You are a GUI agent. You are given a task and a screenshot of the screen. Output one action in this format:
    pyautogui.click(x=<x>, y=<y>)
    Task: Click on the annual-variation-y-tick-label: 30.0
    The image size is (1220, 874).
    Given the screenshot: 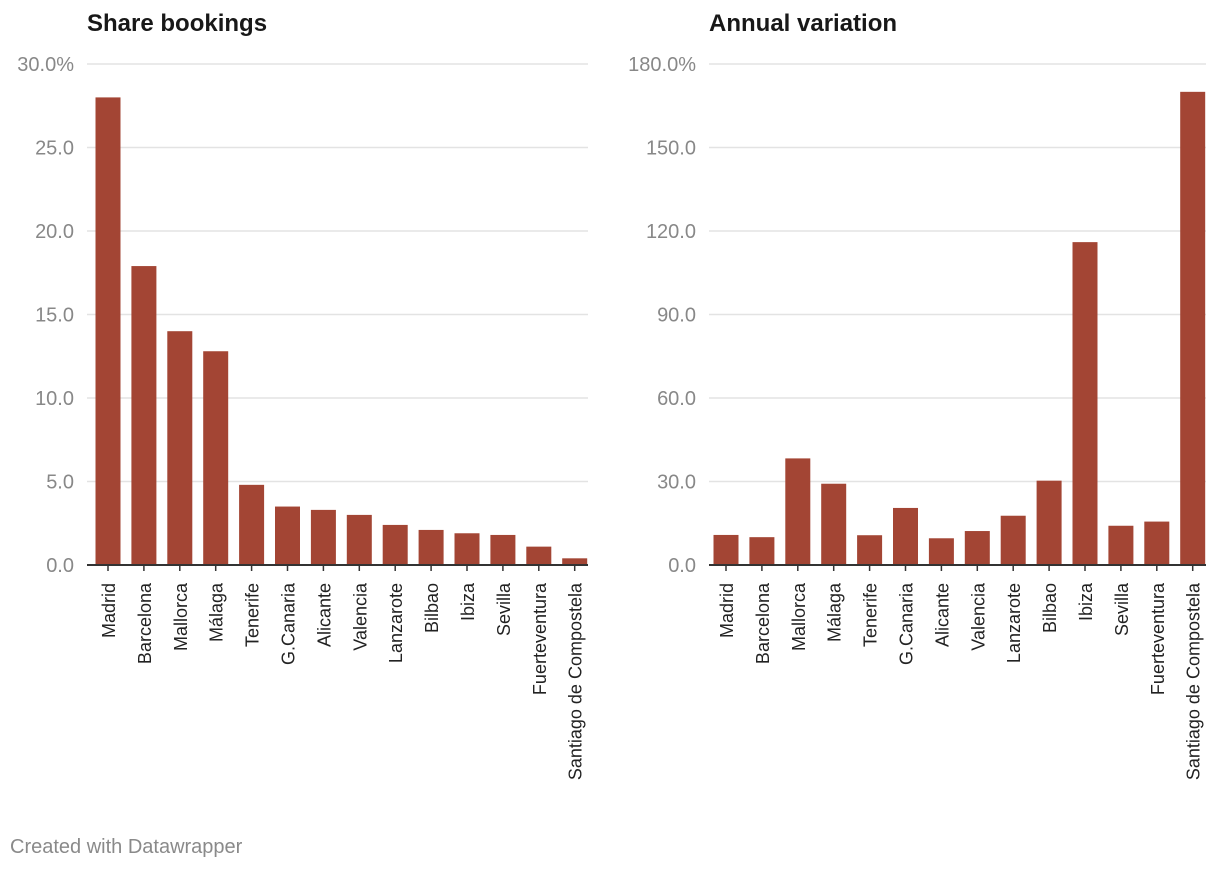 What is the action you would take?
    pyautogui.click(x=676, y=483)
    